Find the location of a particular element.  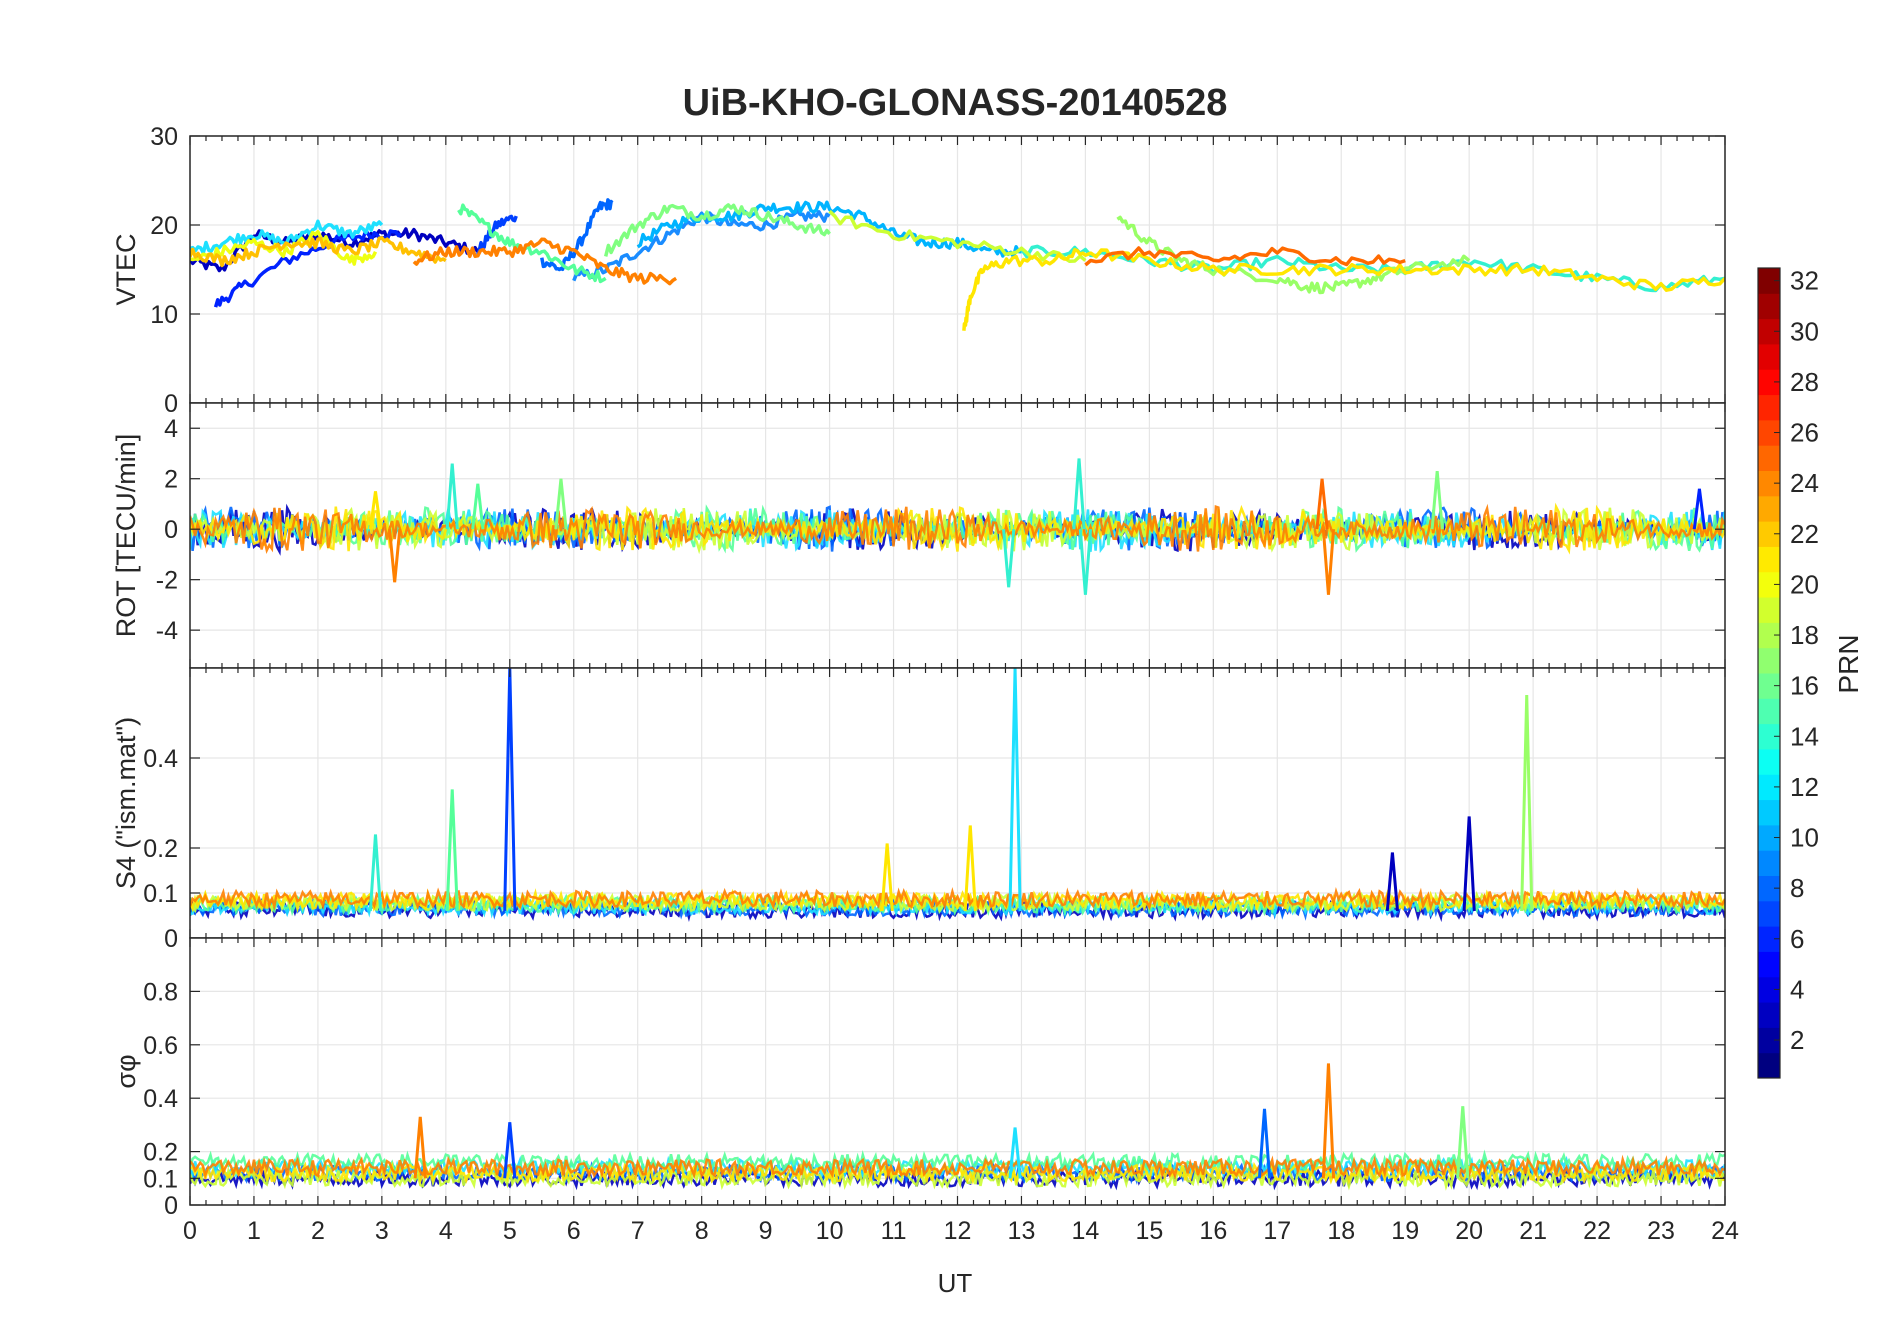

x-tick-label: 6 is located at coordinates (574, 1231).